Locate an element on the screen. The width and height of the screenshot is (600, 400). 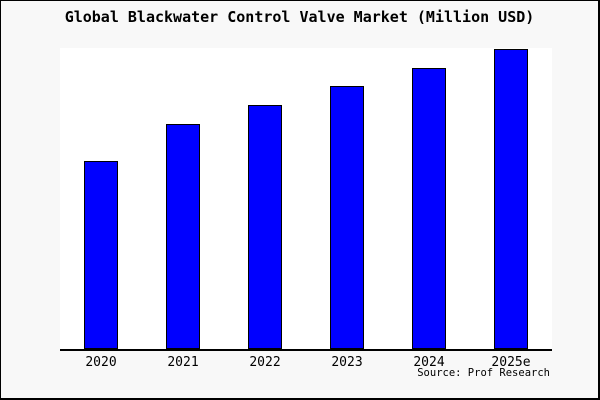
x-tick-label-2024: 2024 is located at coordinates (429, 362).